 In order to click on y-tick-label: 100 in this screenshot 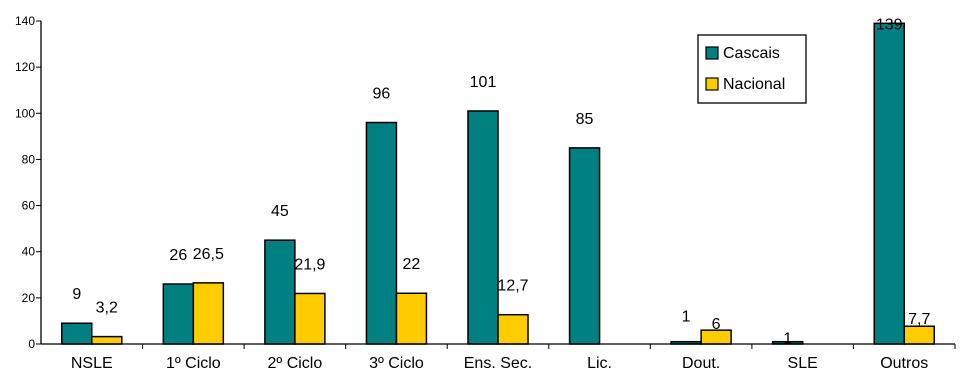, I will do `click(25, 113)`.